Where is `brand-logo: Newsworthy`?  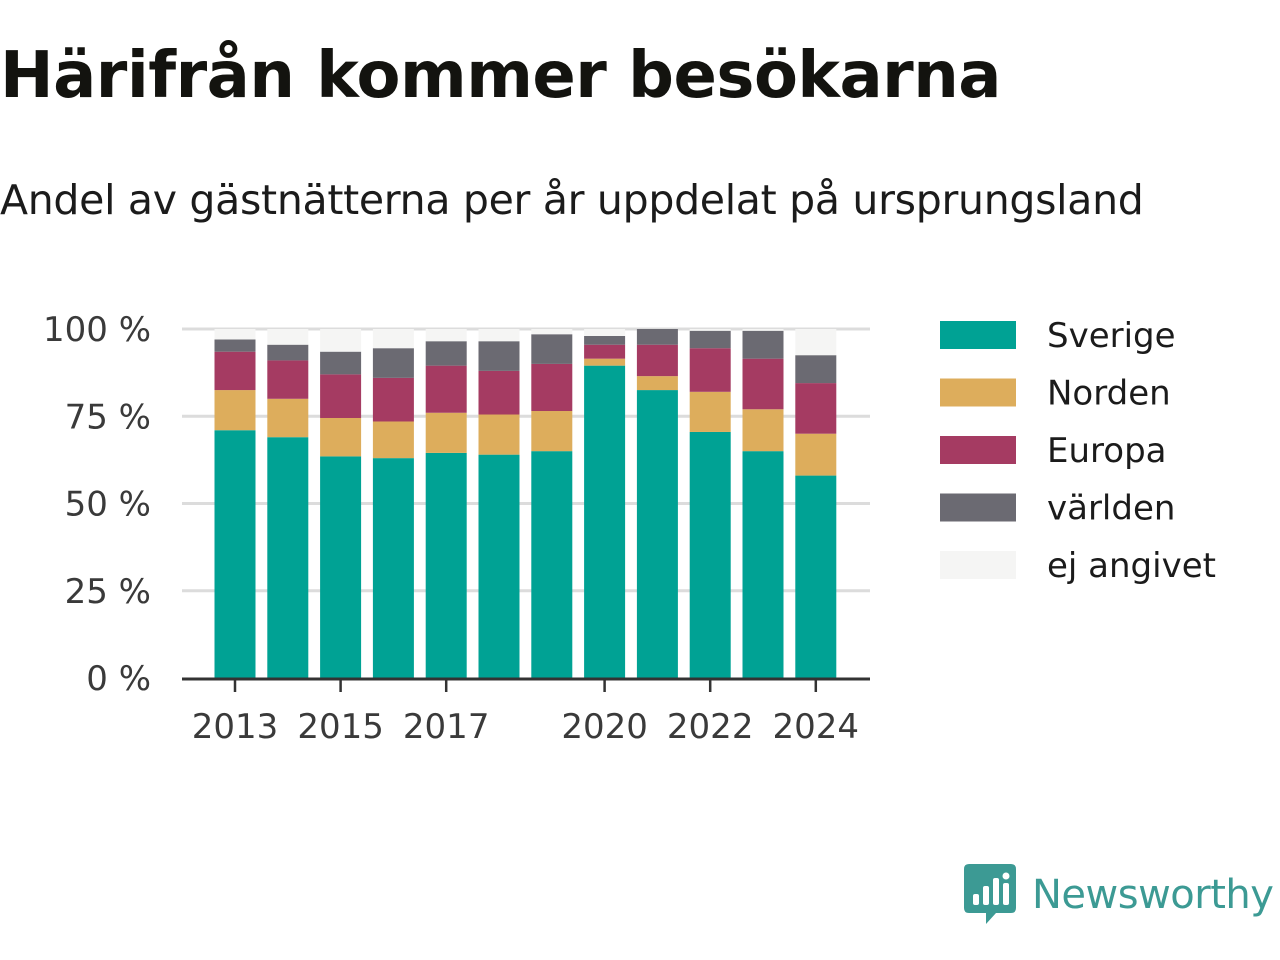
brand-logo: Newsworthy is located at coordinates (1119, 895).